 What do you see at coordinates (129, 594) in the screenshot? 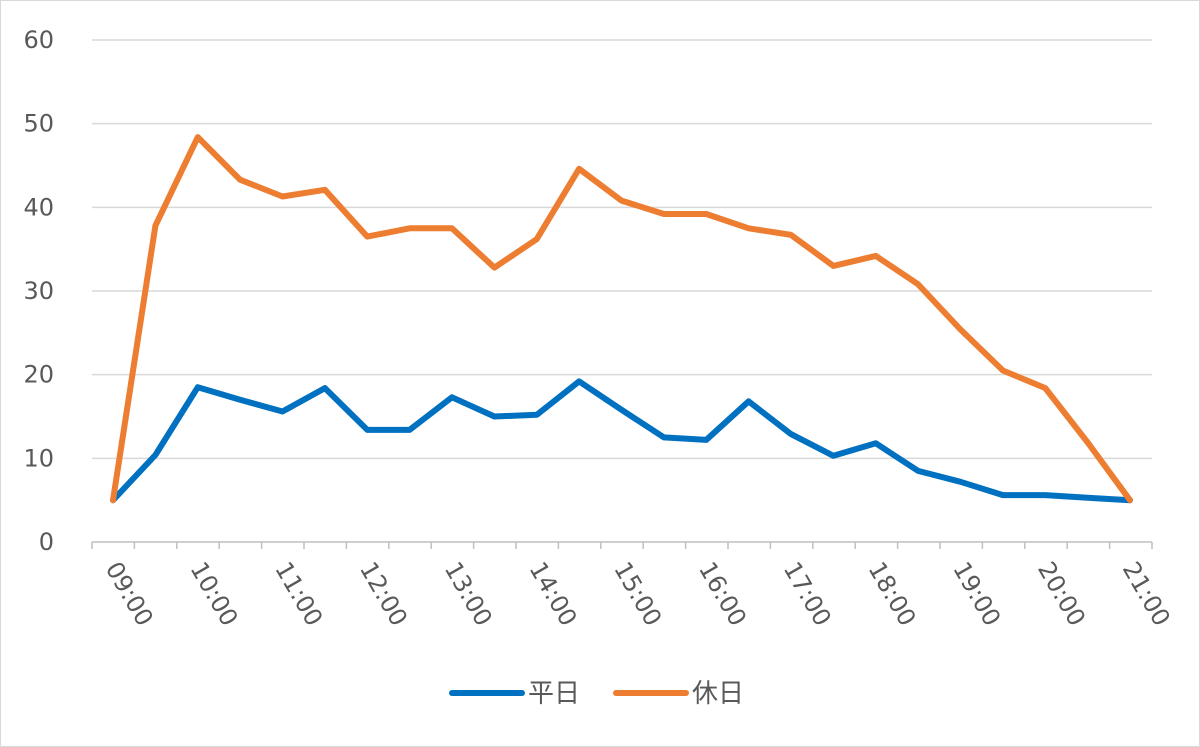
I see `x-tick-label: 09:00` at bounding box center [129, 594].